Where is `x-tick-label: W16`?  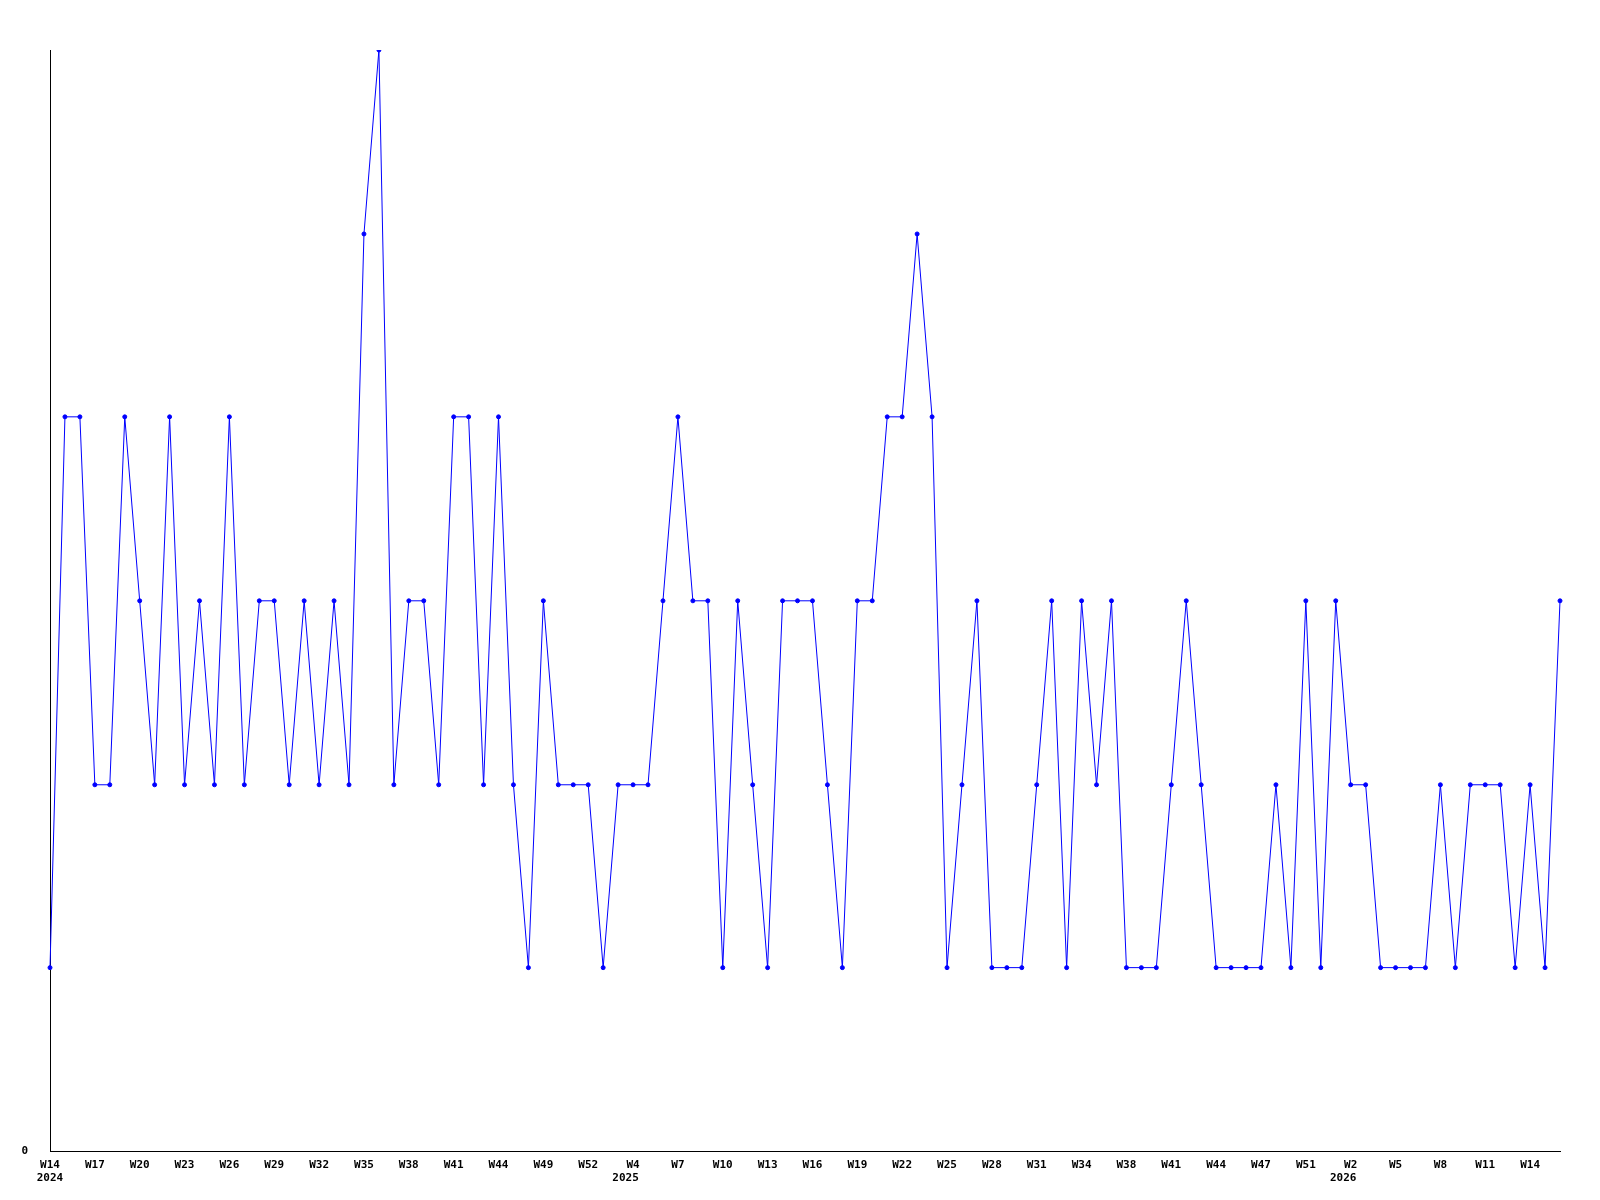
x-tick-label: W16 is located at coordinates (812, 1165).